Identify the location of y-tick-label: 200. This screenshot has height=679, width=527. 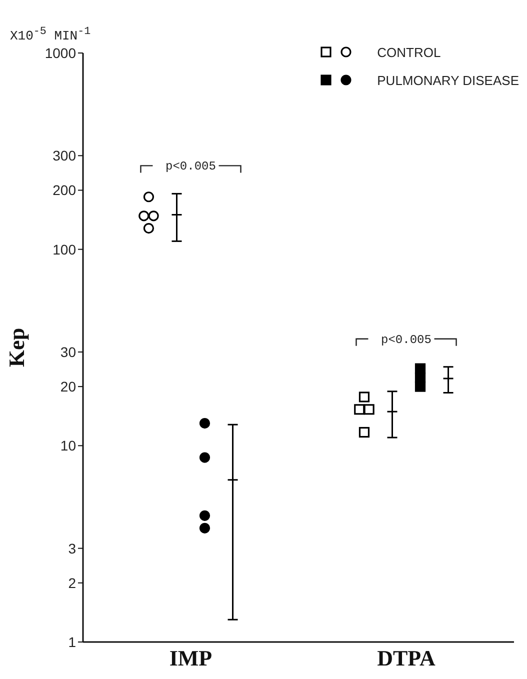
(64, 190).